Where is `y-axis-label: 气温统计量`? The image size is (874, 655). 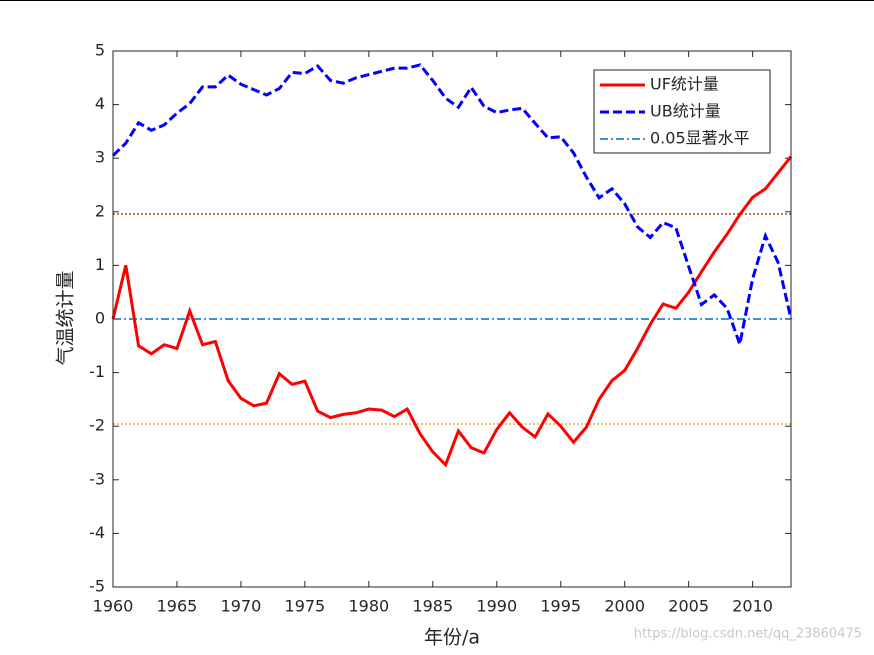
y-axis-label: 气温统计量 is located at coordinates (66, 317).